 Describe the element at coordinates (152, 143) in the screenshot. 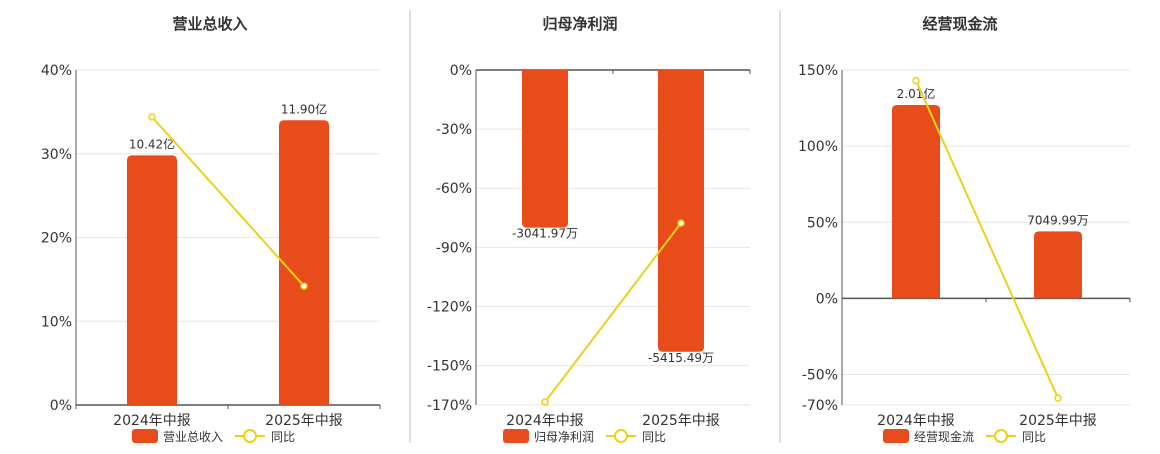

I see `bar-data-label: 10.42亿` at that location.